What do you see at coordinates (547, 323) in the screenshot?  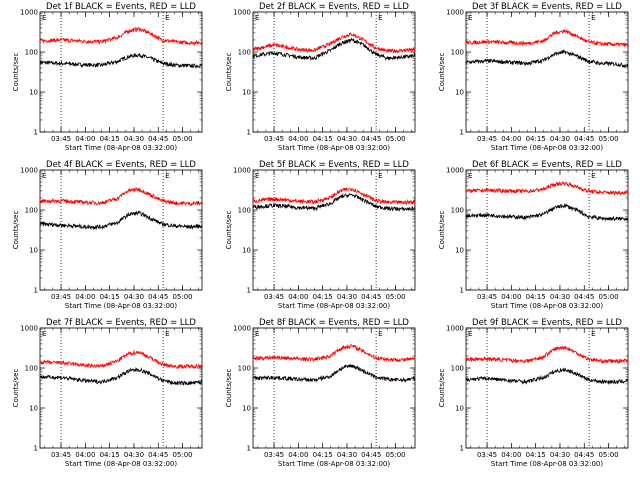 I see `chart-title: Det 9f BLACK = Events, RED = LLD` at bounding box center [547, 323].